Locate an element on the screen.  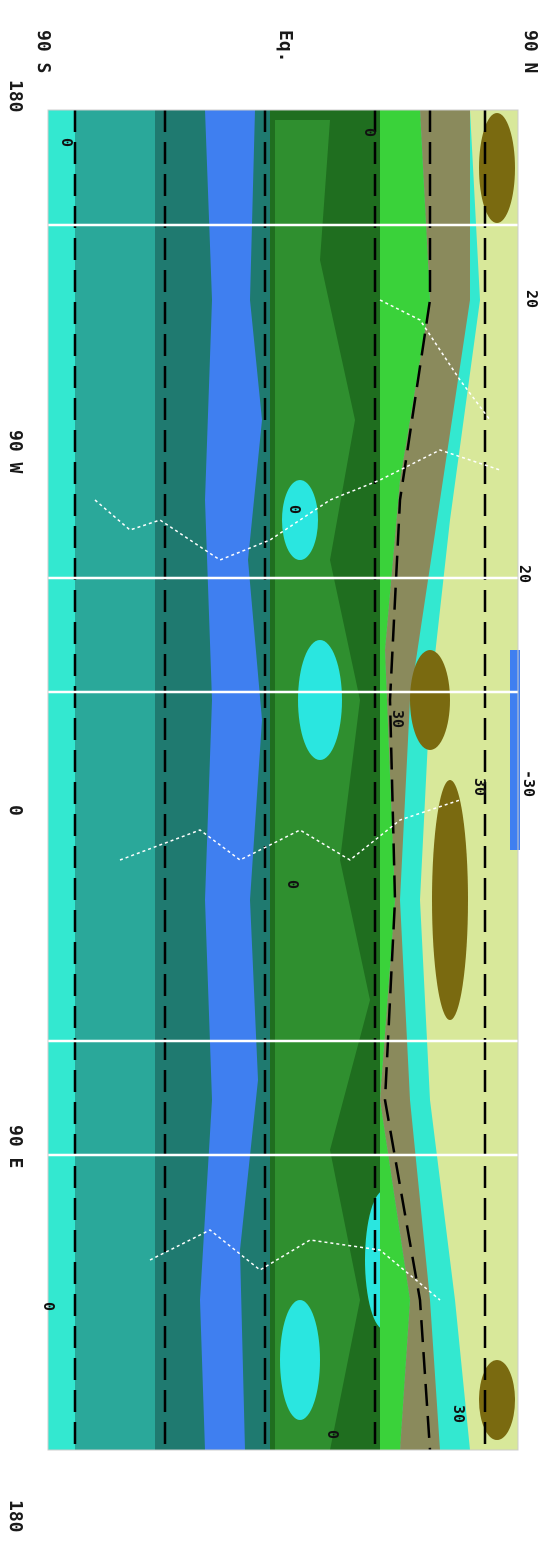
label-lon-90w: 90 W is located at coordinates (15, 452).